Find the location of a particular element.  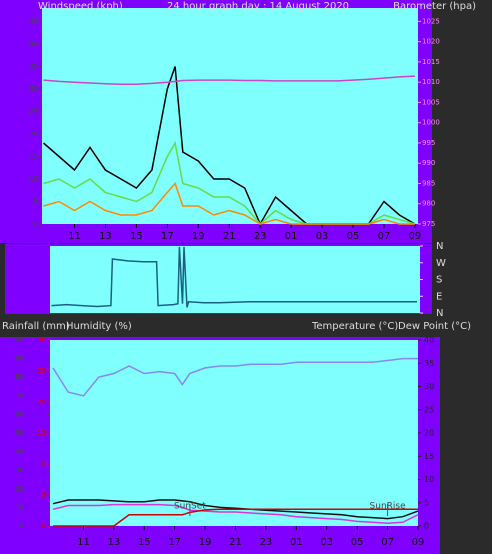

y-tick-label: 985 is located at coordinates (428, 183).